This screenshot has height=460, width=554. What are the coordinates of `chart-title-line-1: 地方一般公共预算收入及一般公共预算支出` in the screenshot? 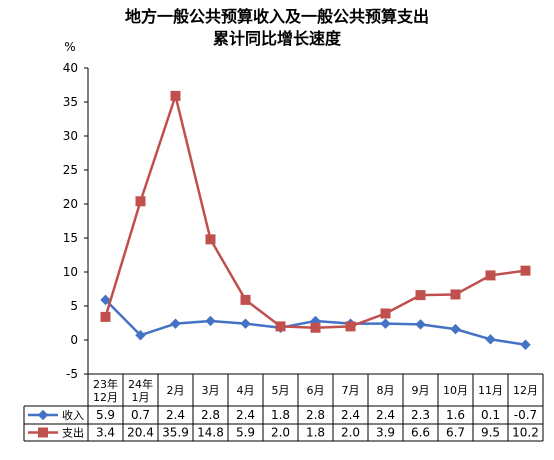 It's located at (276, 16).